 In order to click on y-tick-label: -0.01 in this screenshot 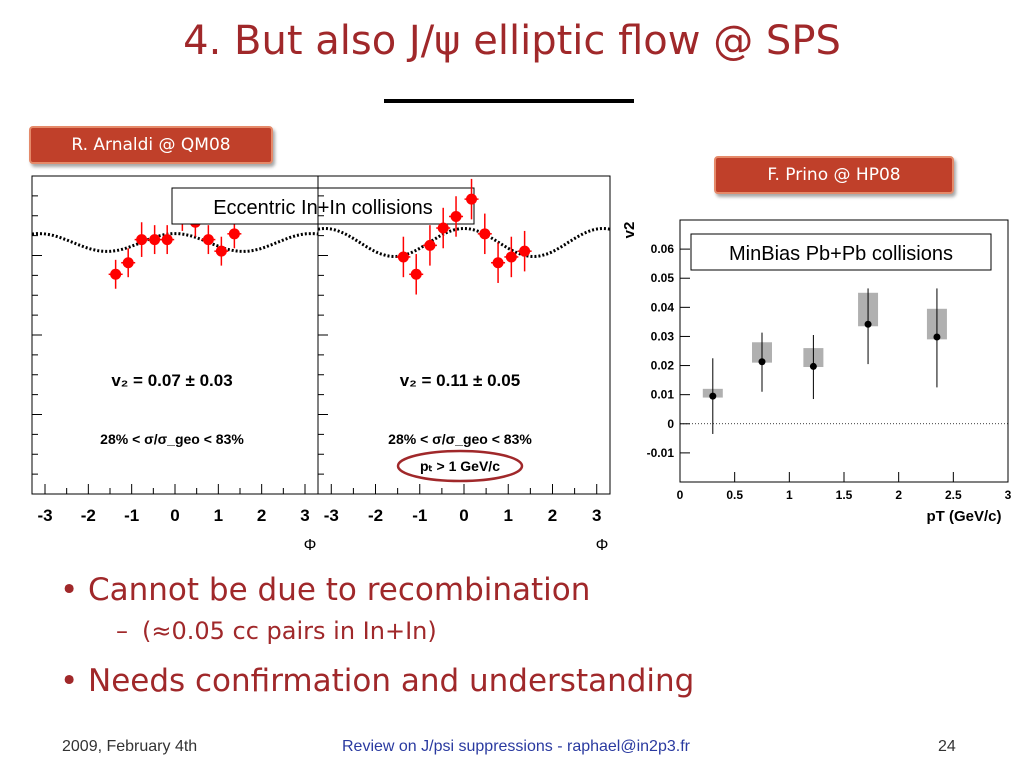, I will do `click(661, 453)`.